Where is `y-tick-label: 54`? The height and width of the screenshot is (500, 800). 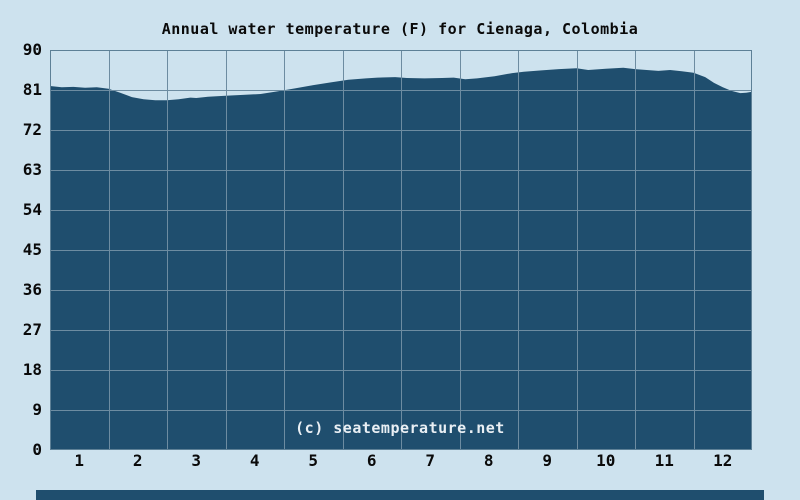 y-tick-label: 54 is located at coordinates (32, 209).